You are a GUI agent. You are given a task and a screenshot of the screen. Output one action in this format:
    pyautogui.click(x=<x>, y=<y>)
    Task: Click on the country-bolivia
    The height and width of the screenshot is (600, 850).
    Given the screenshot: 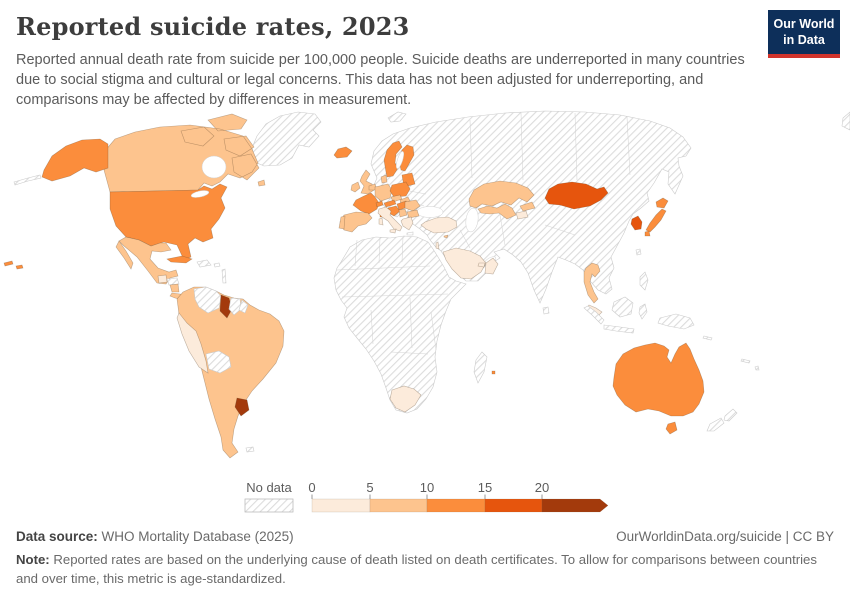 What is the action you would take?
    pyautogui.click(x=218, y=362)
    